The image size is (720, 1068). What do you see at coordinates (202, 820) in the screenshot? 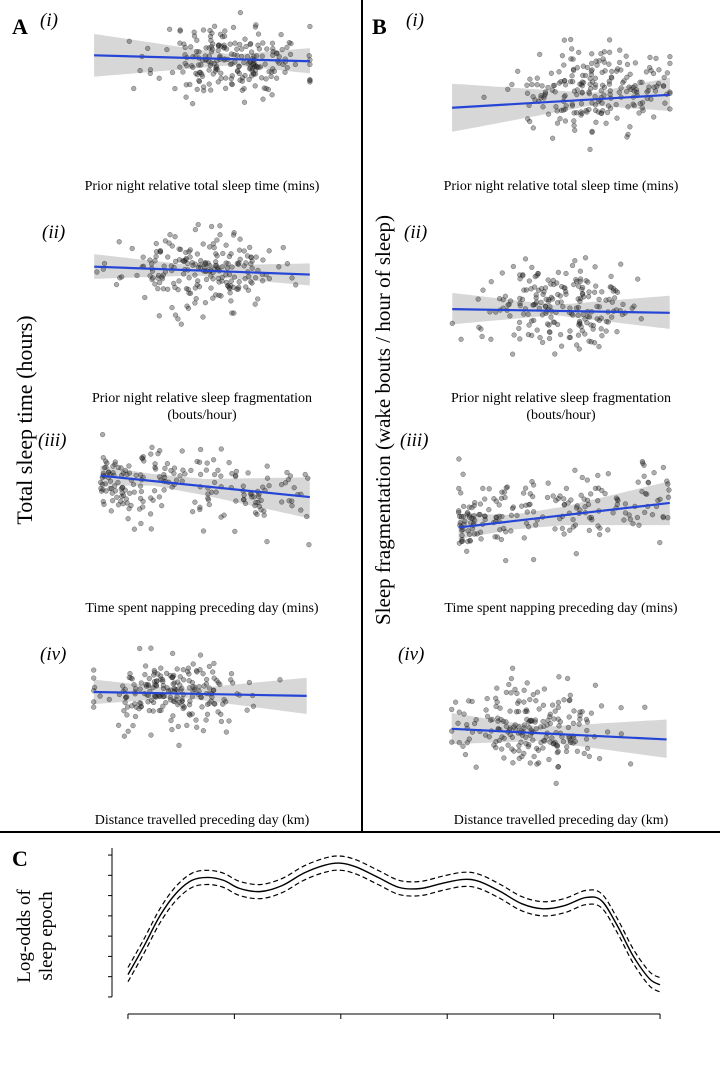
I see `x-axis-label: Distance travelled preceding day (km)` at bounding box center [202, 820].